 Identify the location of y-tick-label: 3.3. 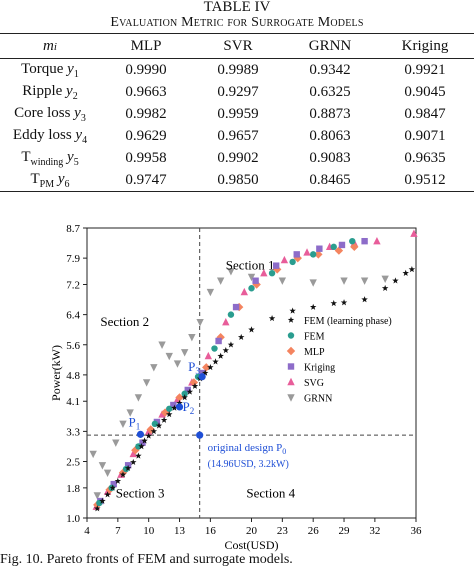
(73, 432).